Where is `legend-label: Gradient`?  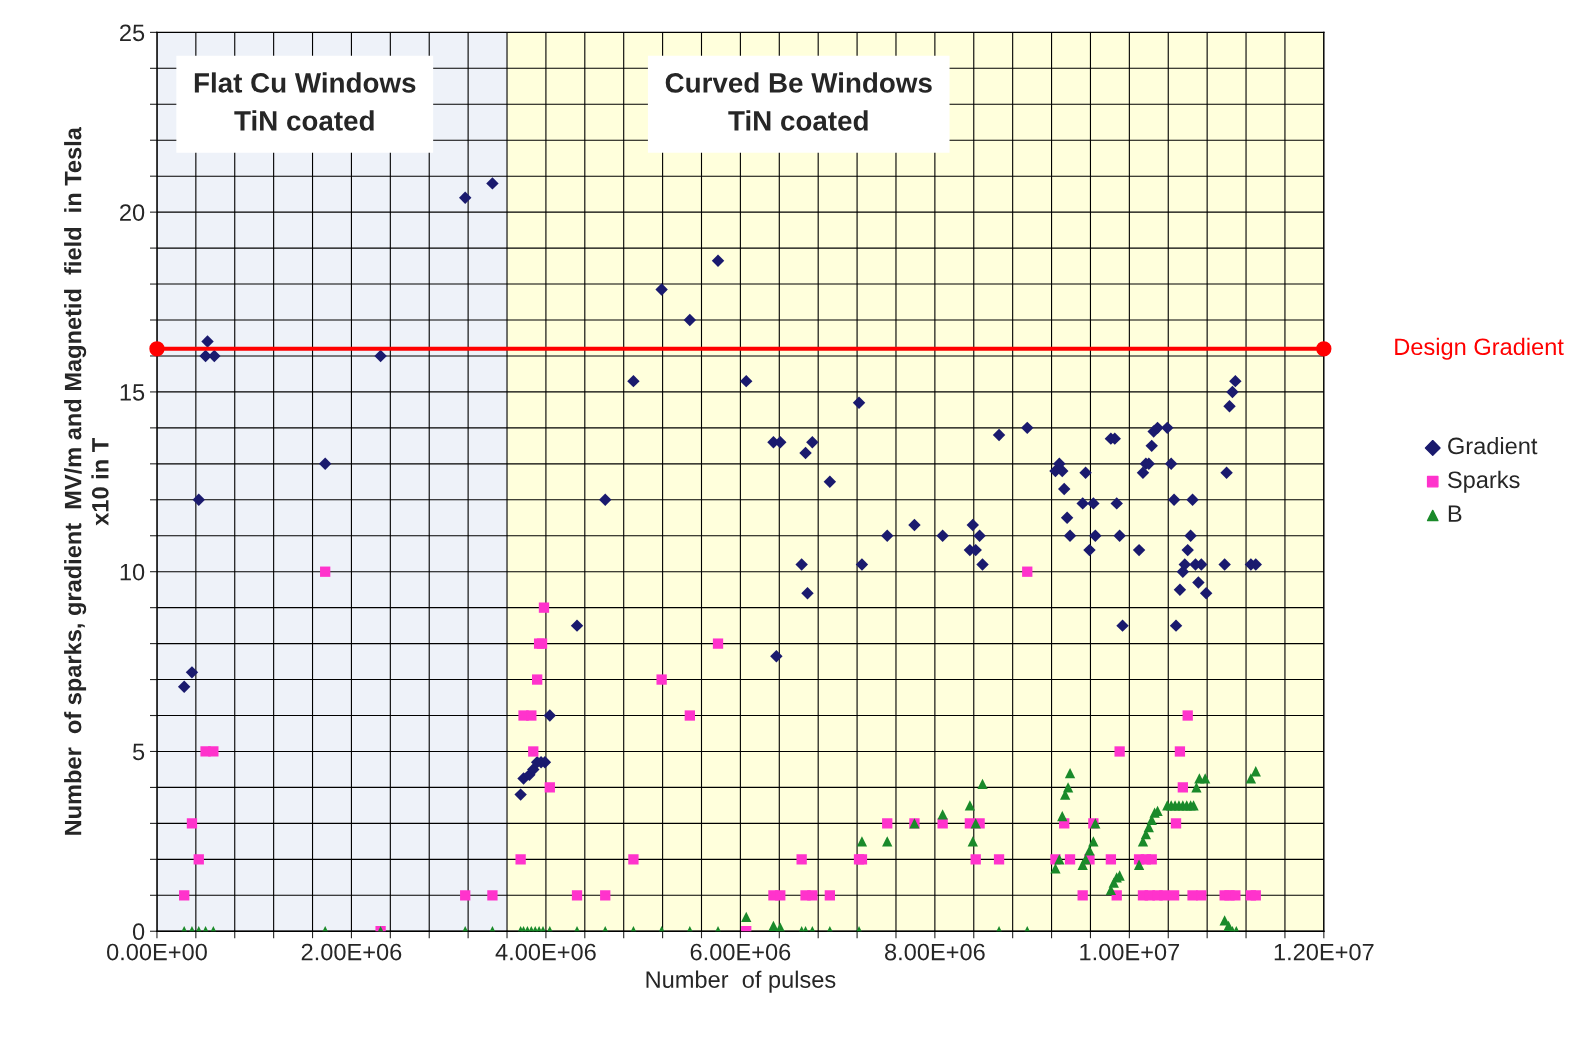
legend-label: Gradient is located at coordinates (1493, 445).